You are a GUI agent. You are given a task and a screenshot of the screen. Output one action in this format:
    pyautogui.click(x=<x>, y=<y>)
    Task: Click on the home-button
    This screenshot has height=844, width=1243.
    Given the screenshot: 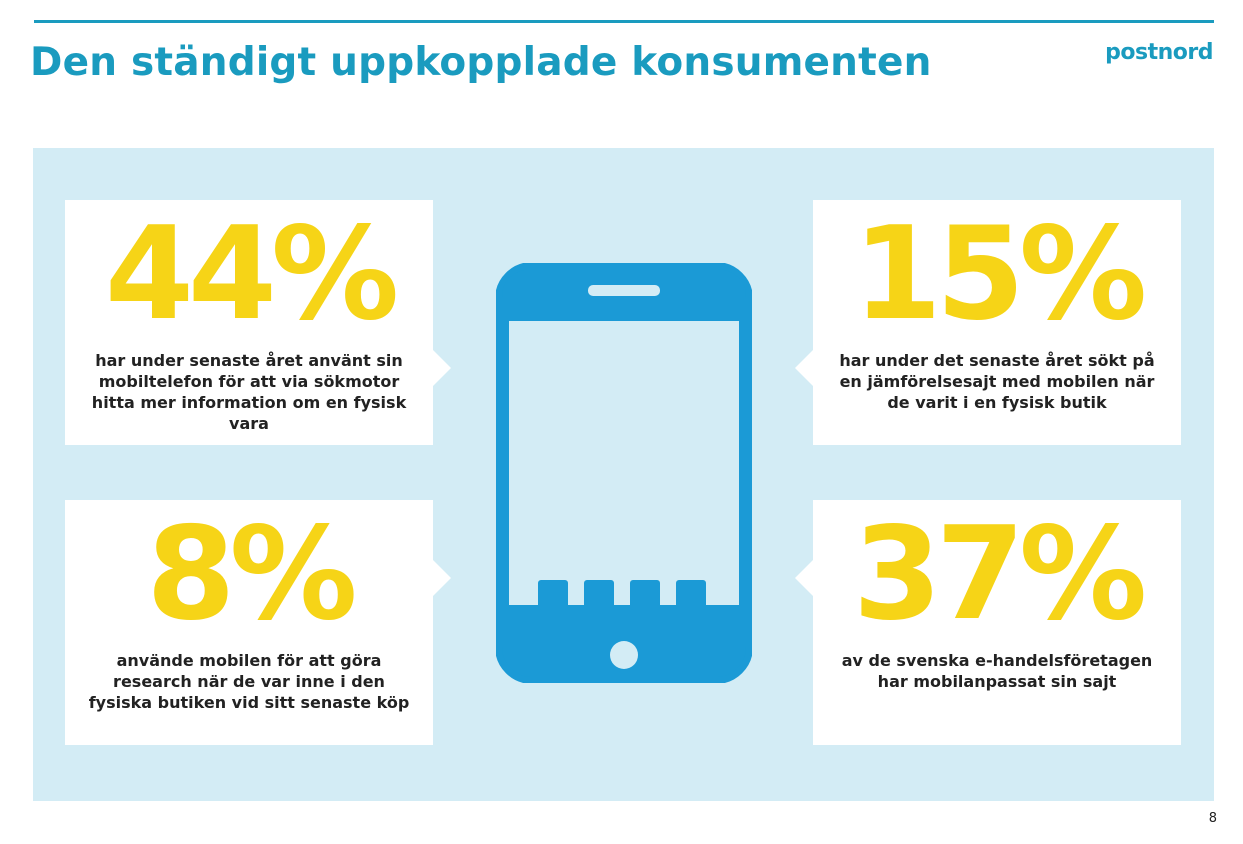 What is the action you would take?
    pyautogui.click(x=624, y=655)
    